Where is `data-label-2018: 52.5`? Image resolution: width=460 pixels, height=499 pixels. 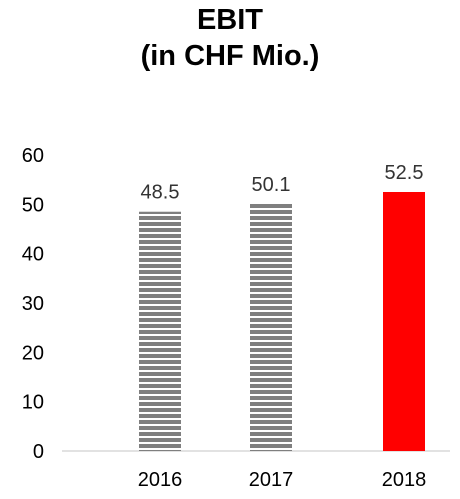
data-label-2018: 52.5 is located at coordinates (404, 173).